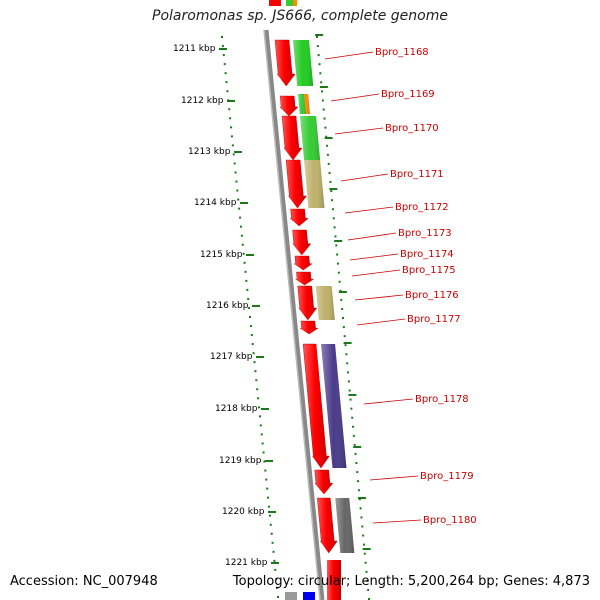 The image size is (600, 600). Describe the element at coordinates (227, 306) in the screenshot. I see `kbp-tick-label: 1216 kbp` at that location.